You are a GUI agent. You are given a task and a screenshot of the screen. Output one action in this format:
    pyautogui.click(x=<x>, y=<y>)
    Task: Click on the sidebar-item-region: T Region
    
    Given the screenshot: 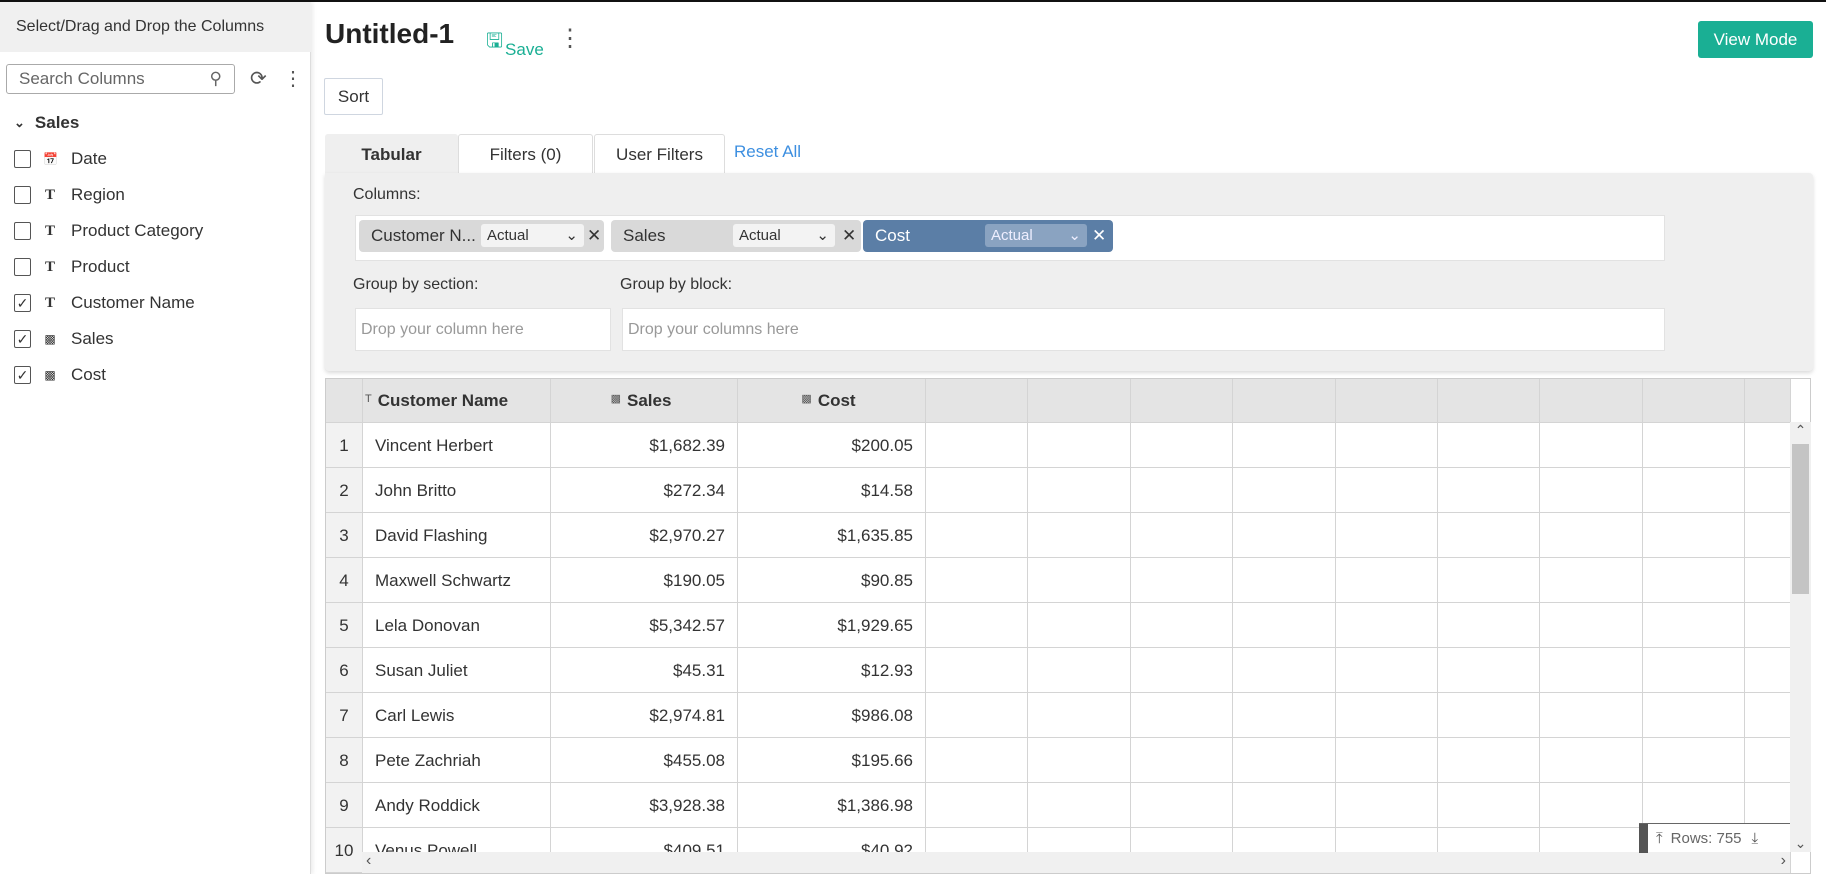 What is the action you would take?
    pyautogui.click(x=69, y=195)
    